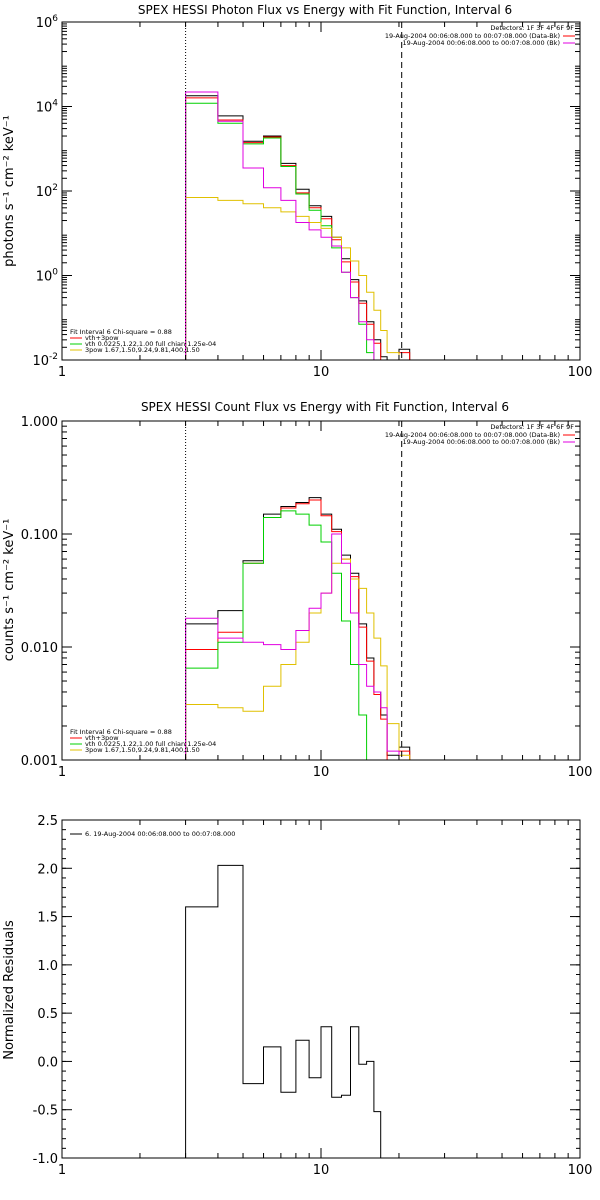 The width and height of the screenshot is (600, 1200). I want to click on residuals-y-tick-label: 2.0, so click(47, 869).